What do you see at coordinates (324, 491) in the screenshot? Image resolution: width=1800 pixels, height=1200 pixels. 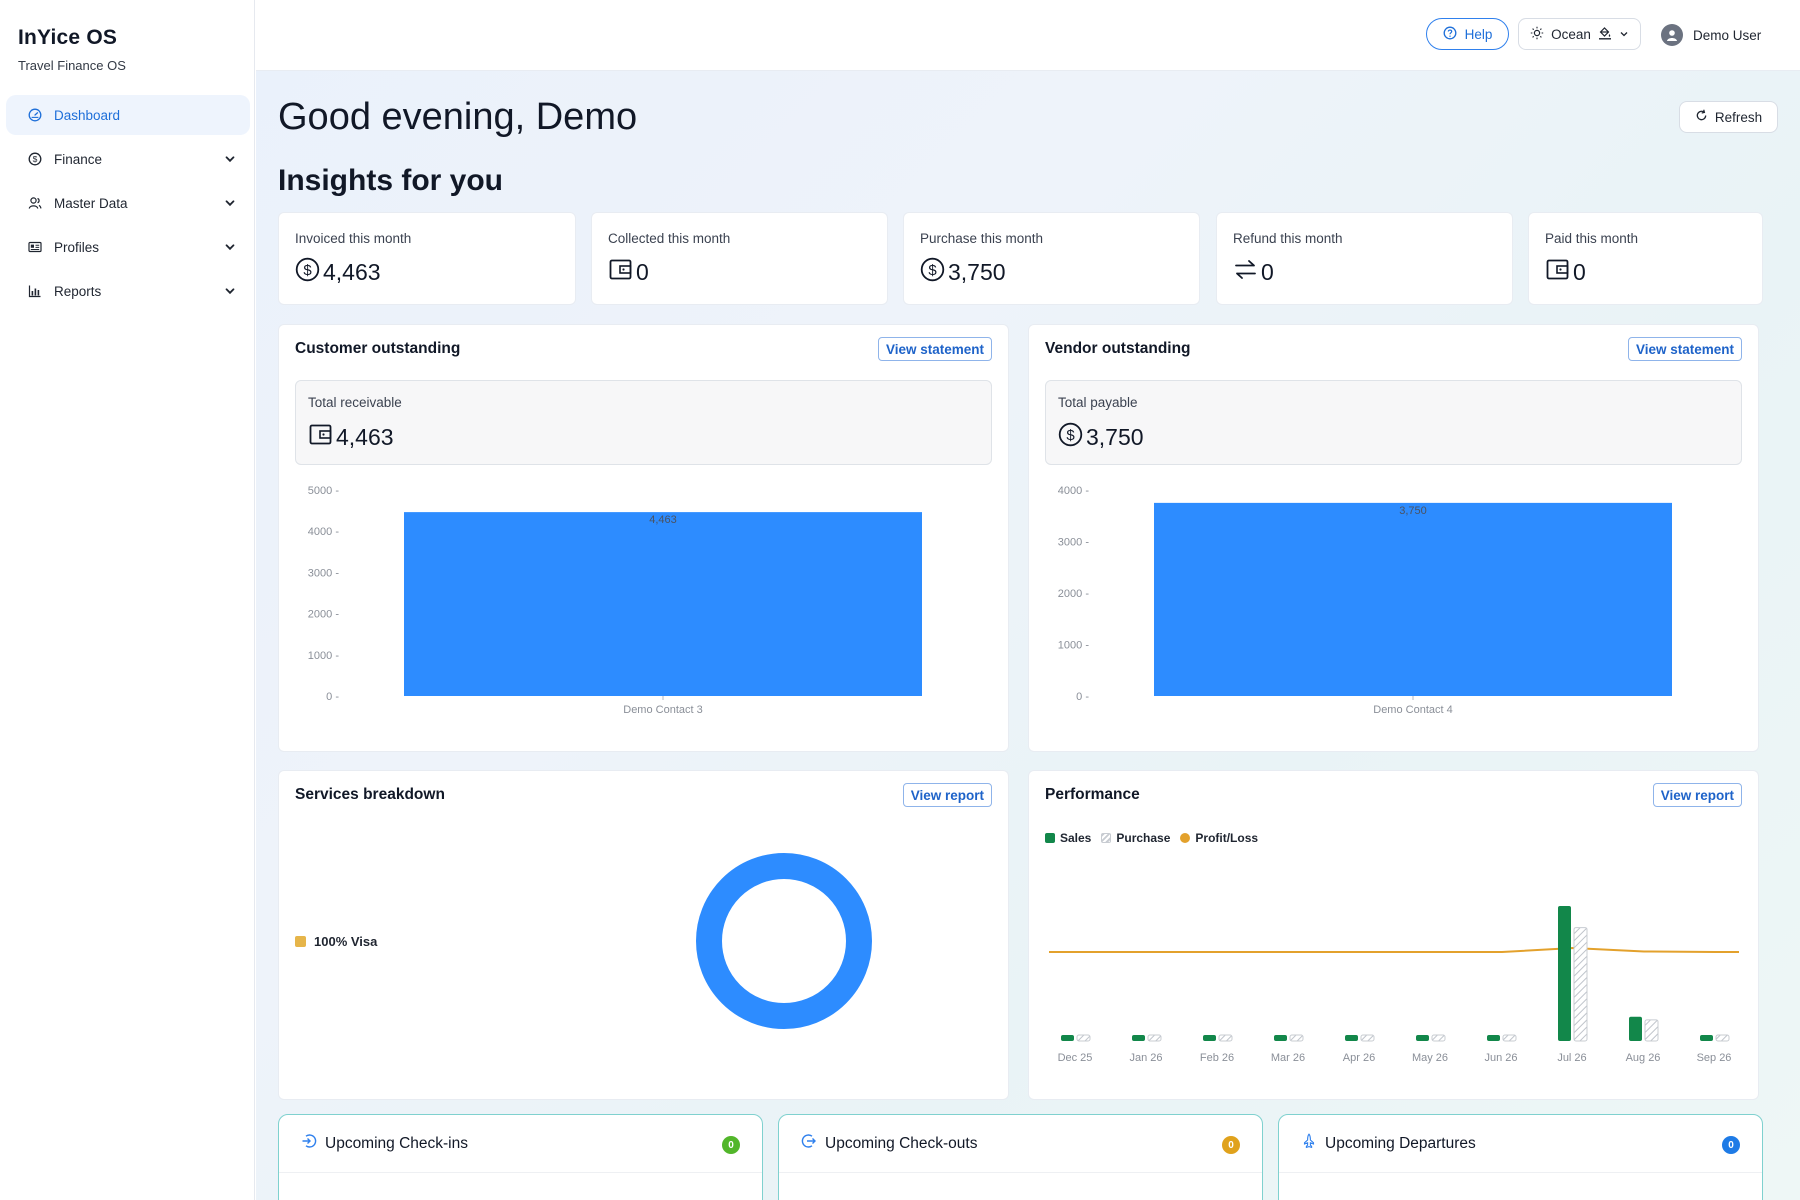 I see `y-tick-label: 5000 -` at bounding box center [324, 491].